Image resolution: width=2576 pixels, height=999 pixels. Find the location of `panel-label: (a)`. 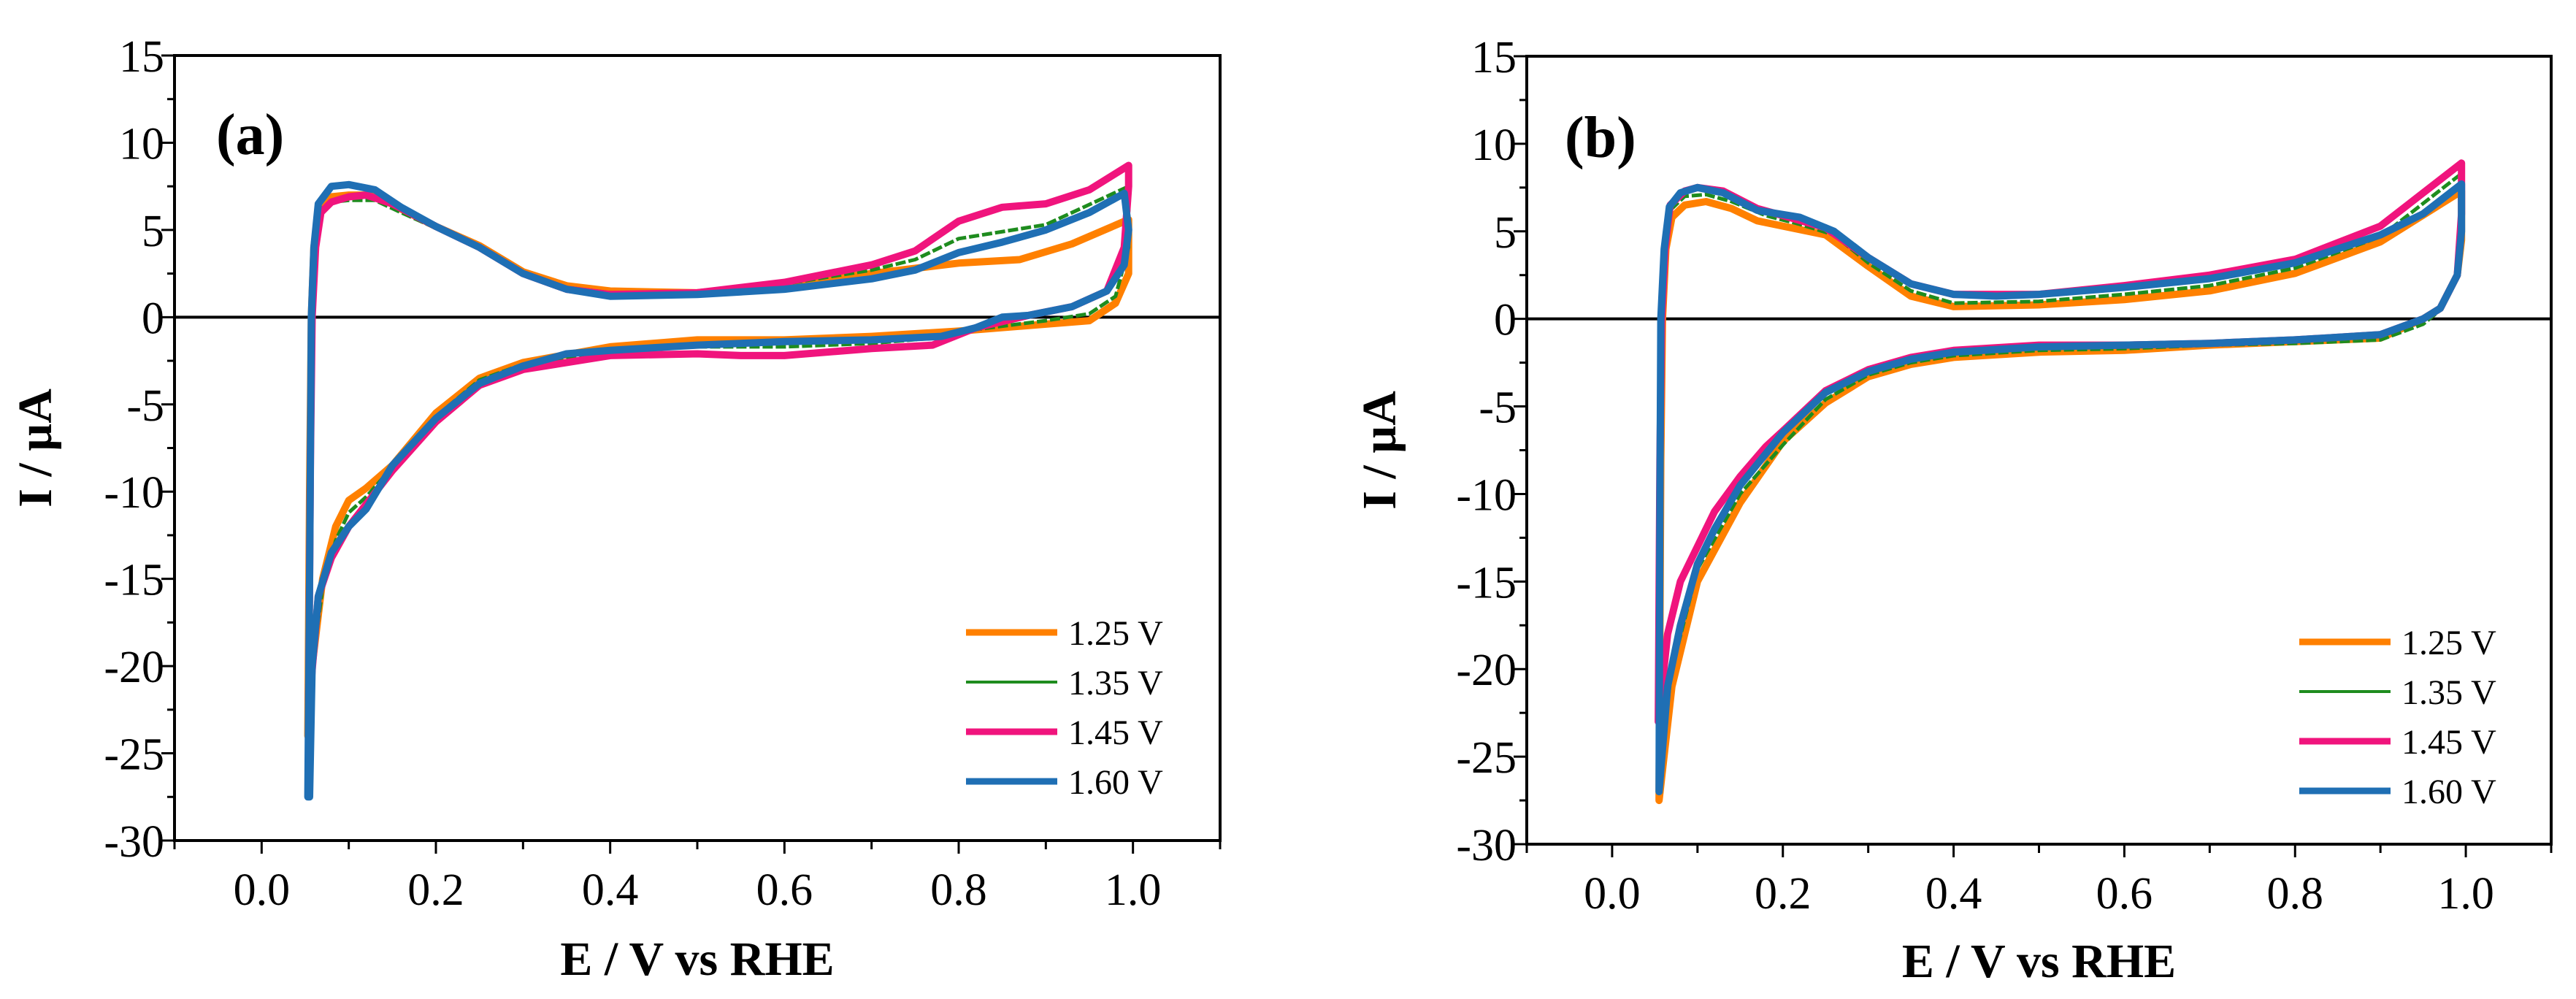

panel-label: (a) is located at coordinates (250, 135).